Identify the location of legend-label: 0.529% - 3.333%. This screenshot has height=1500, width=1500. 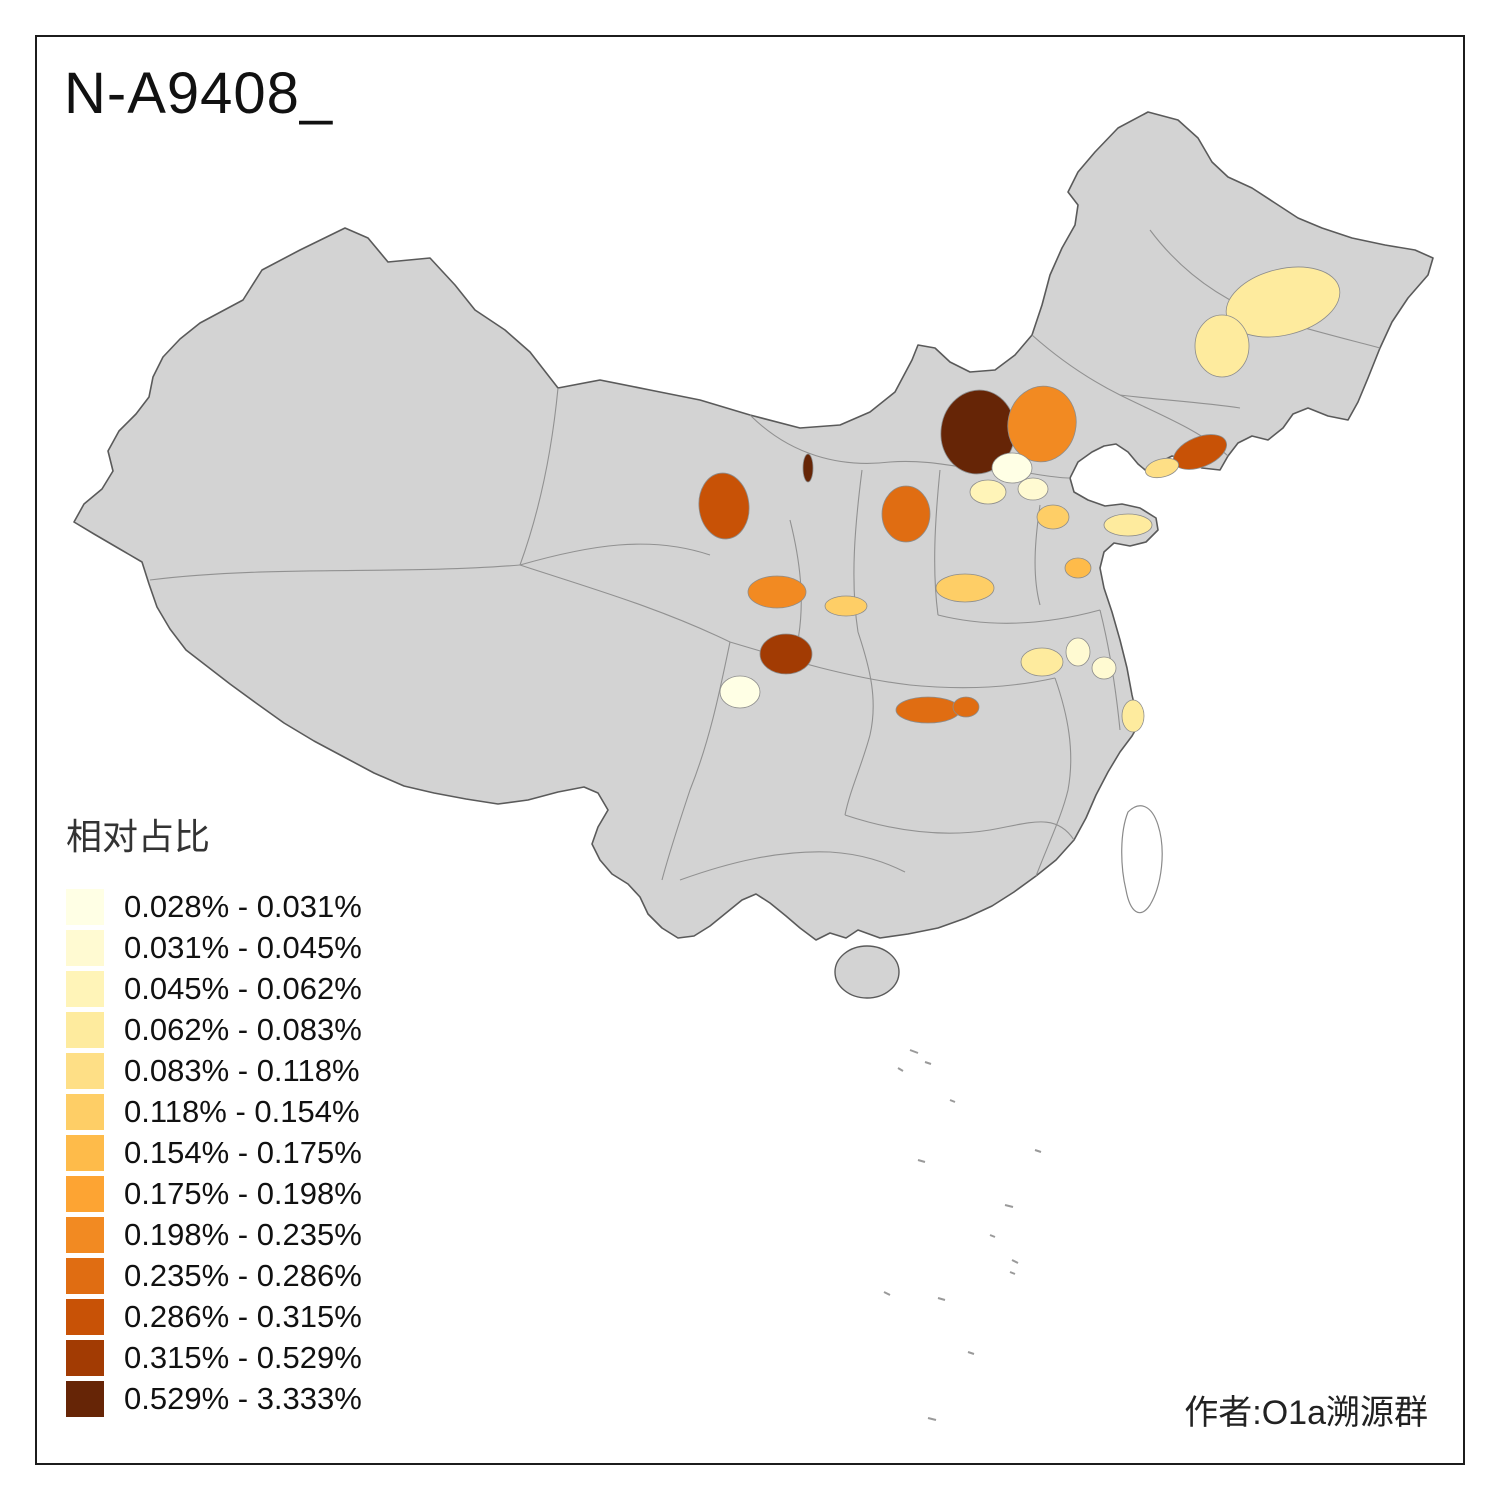
(243, 1398).